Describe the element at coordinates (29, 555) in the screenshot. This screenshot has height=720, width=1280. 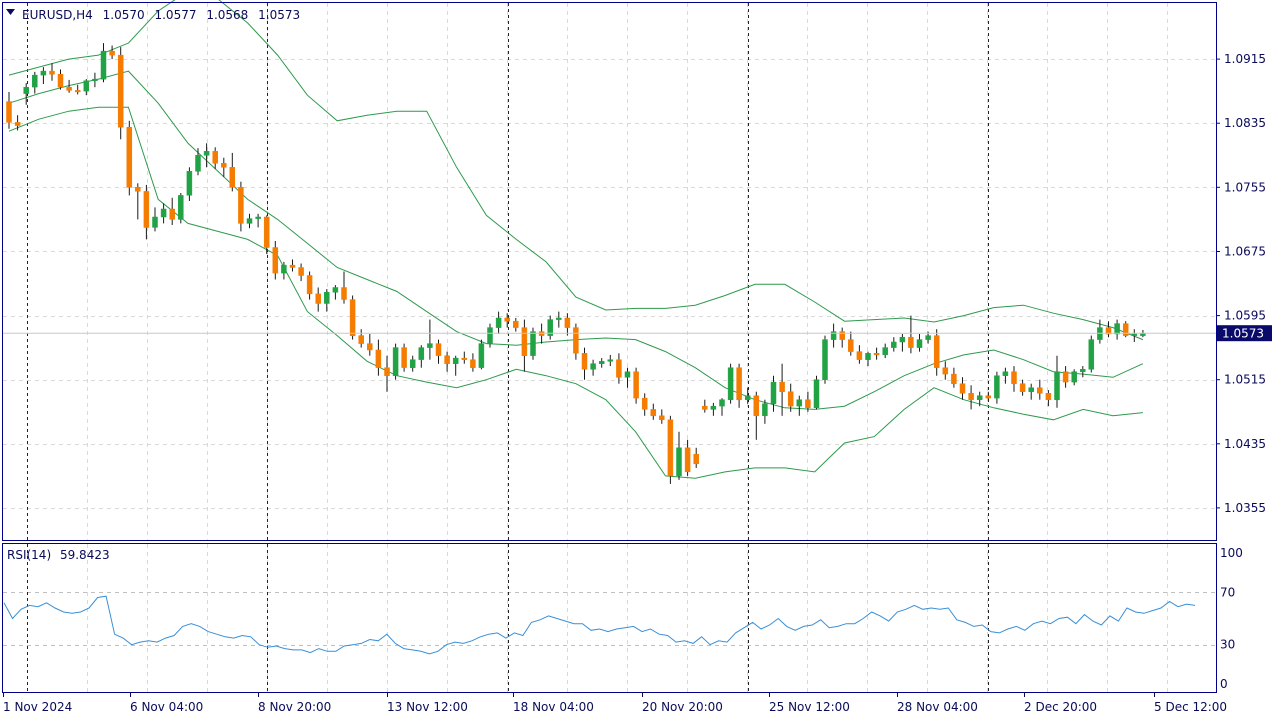
I see `rsi-label: RSI(14)` at that location.